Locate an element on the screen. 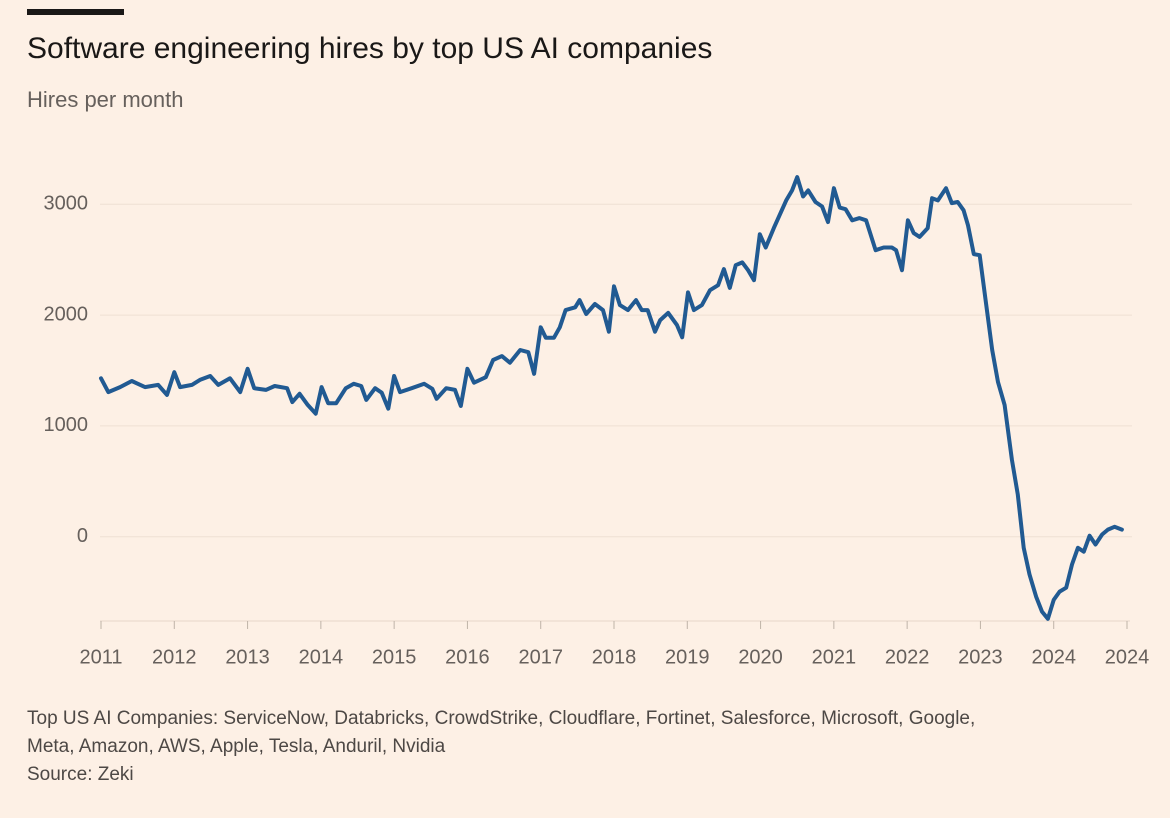 The width and height of the screenshot is (1170, 818). x-tick-label: 2015 is located at coordinates (394, 657).